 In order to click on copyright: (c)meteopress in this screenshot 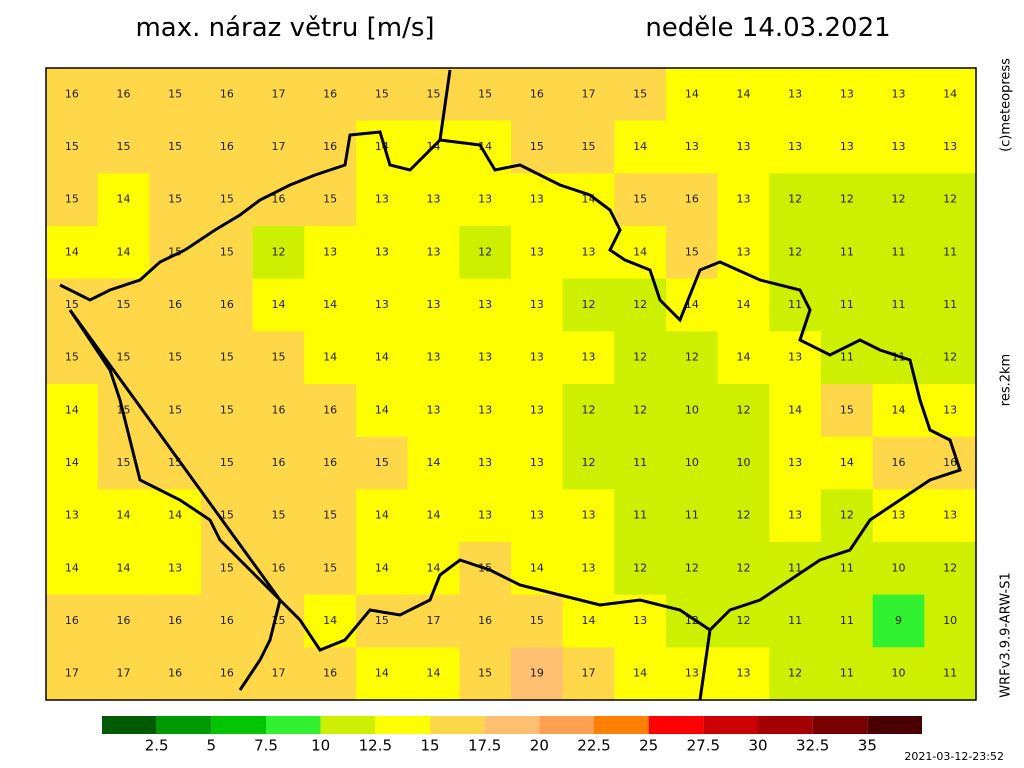, I will do `click(1006, 105)`.